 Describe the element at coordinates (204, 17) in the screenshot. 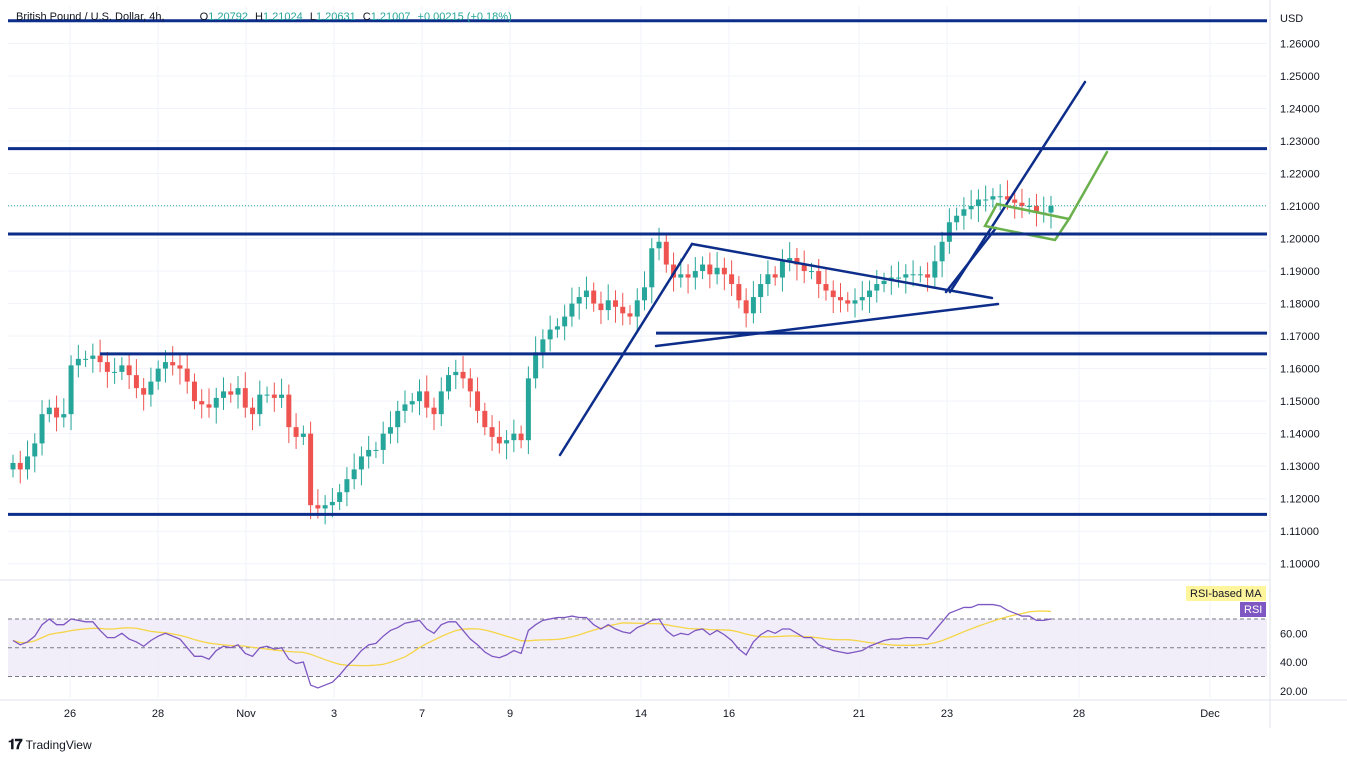

I see `legend-open-key: O` at that location.